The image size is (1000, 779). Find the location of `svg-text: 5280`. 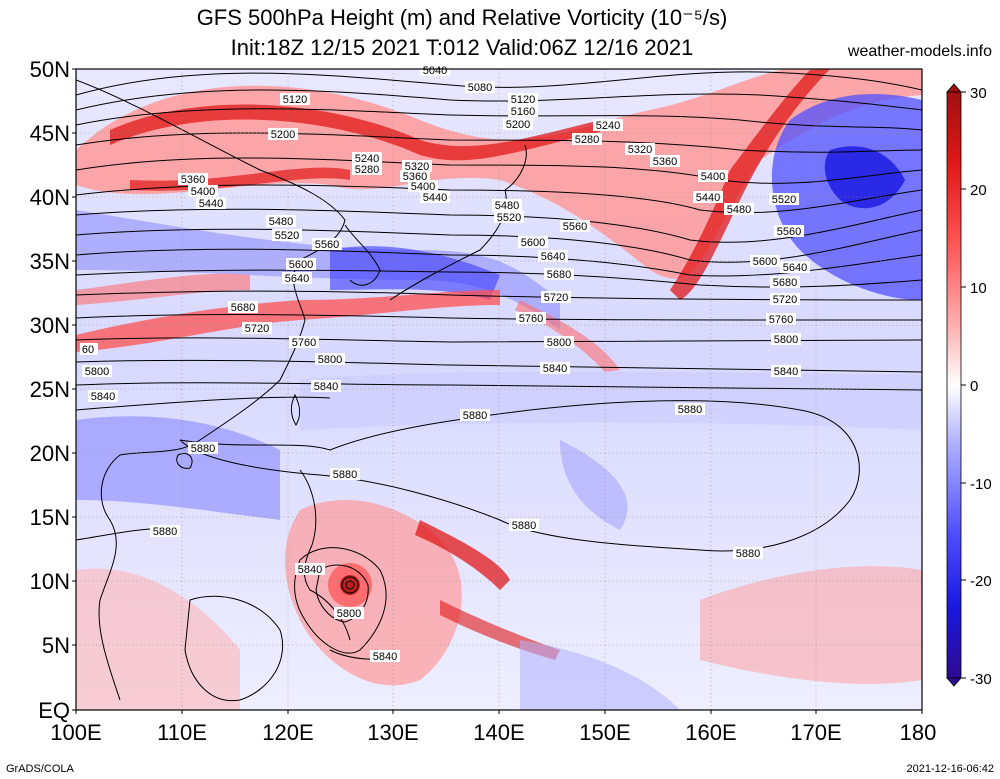

svg-text: 5280 is located at coordinates (587, 140).